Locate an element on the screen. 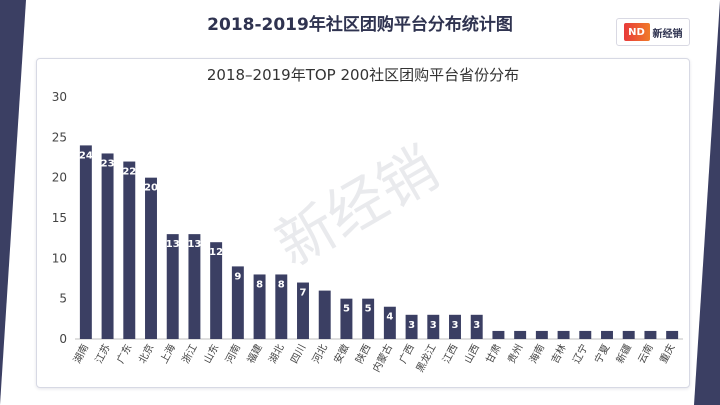  bar-value-label: 12 is located at coordinates (216, 252).